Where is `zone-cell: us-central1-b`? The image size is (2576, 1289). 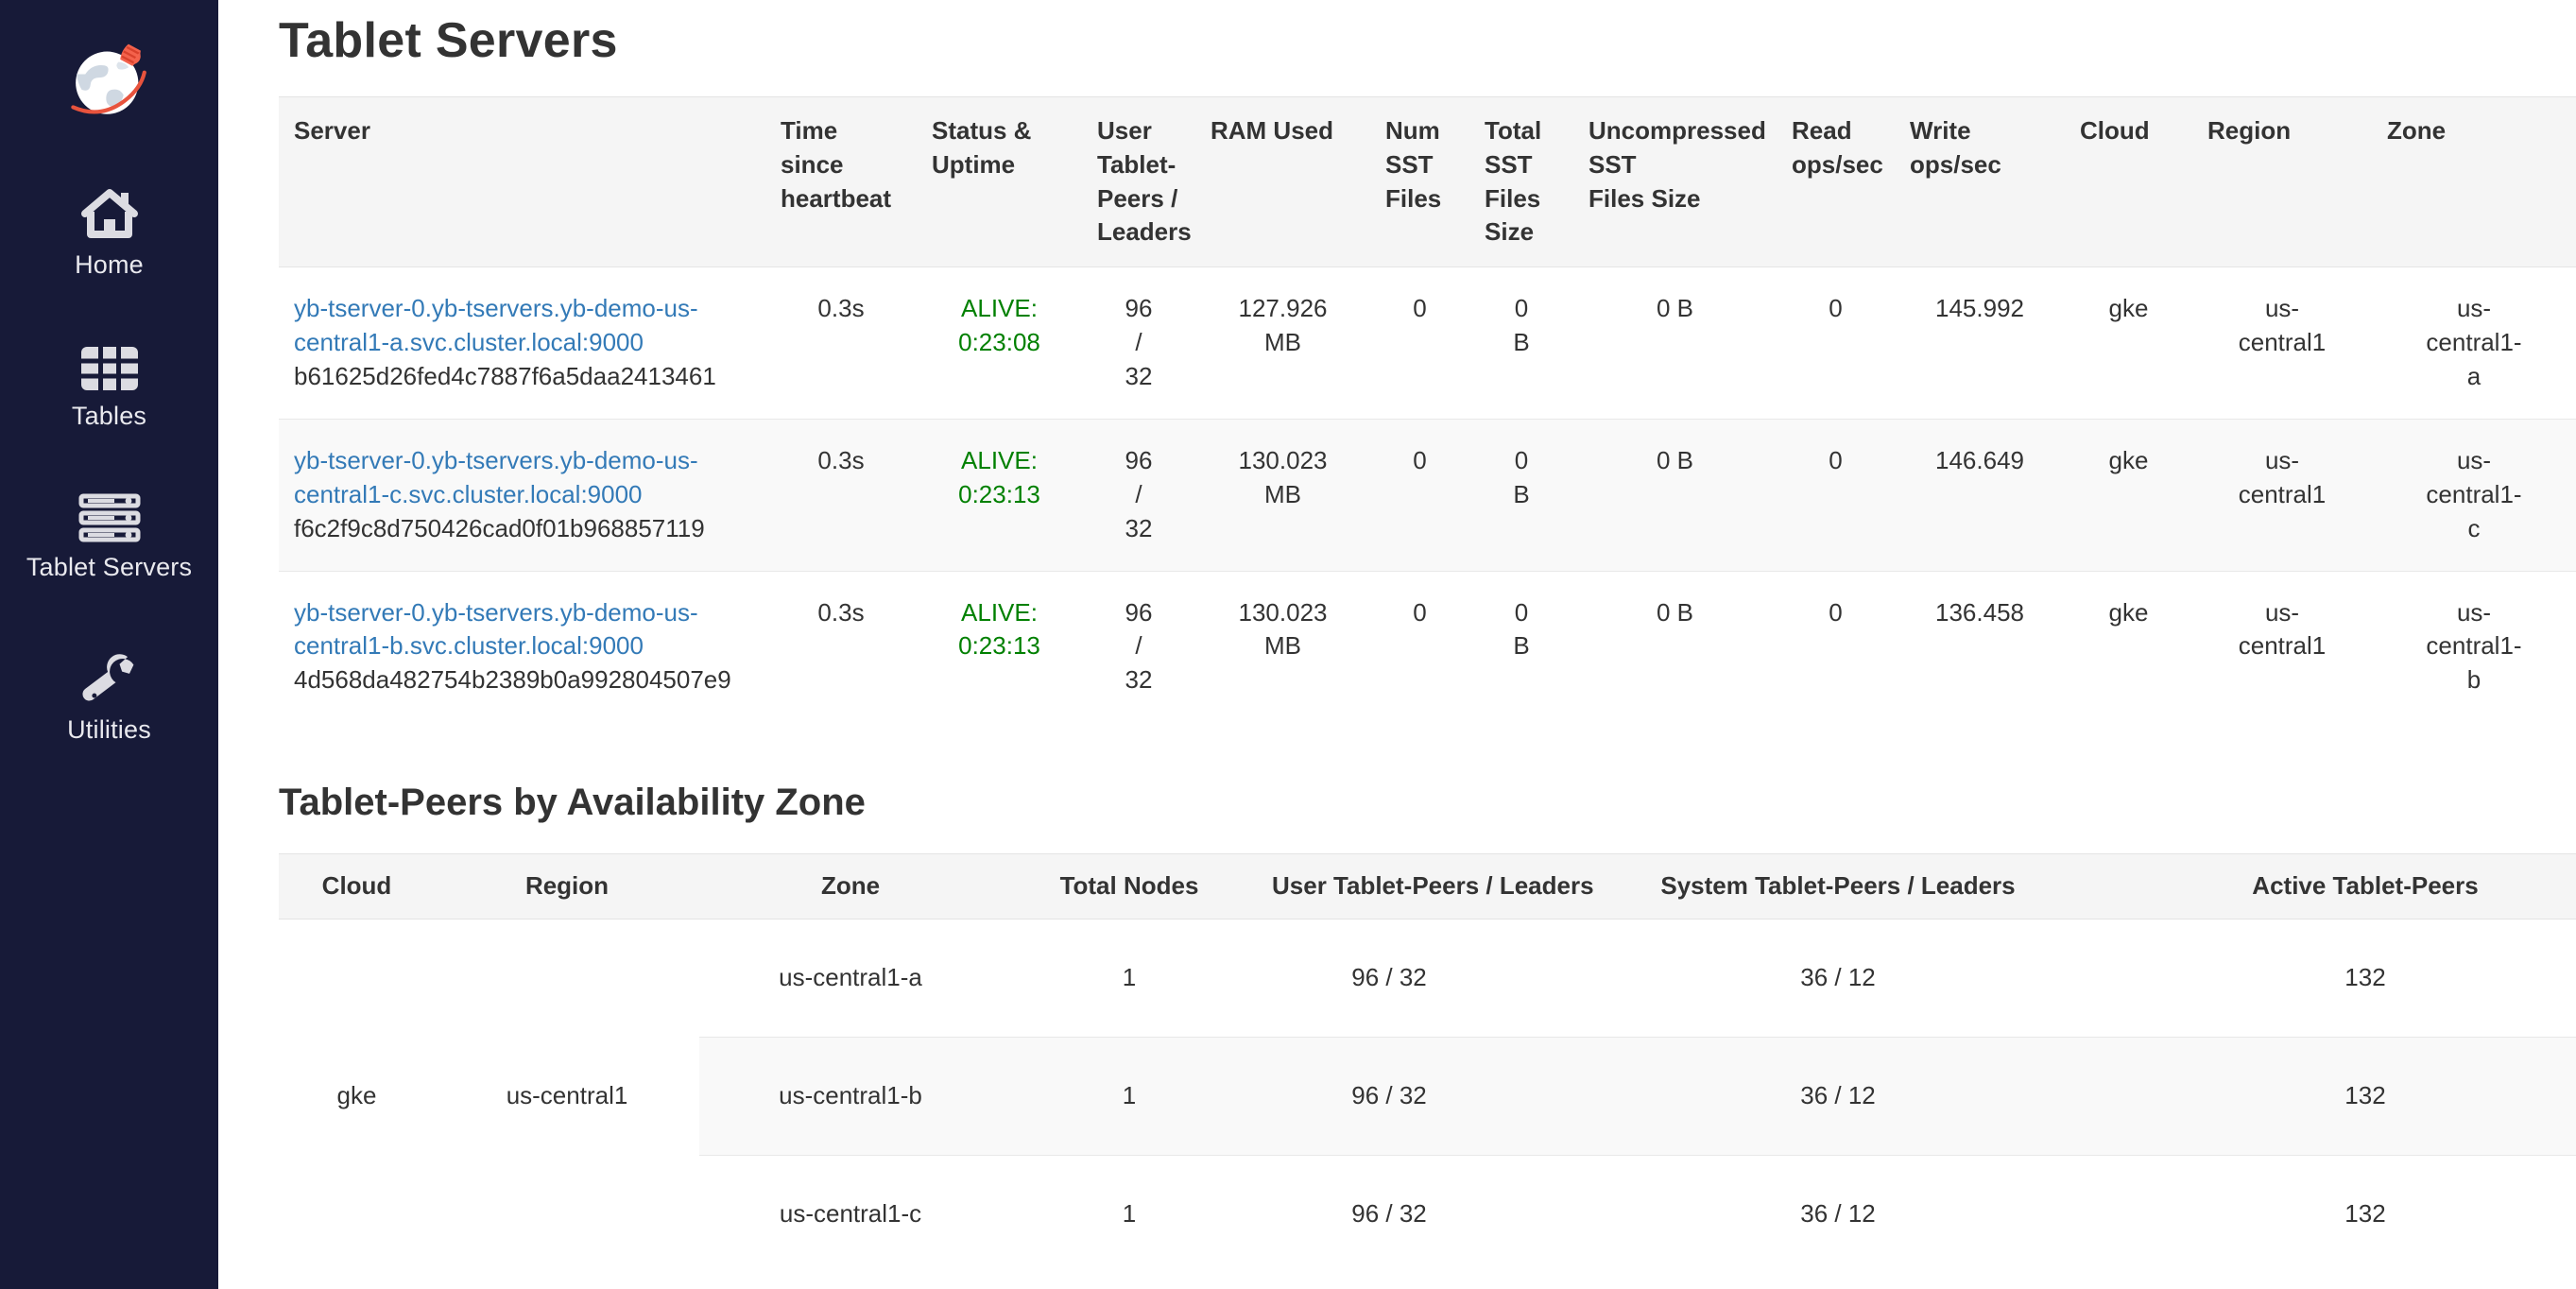 zone-cell: us-central1-b is located at coordinates (850, 1096).